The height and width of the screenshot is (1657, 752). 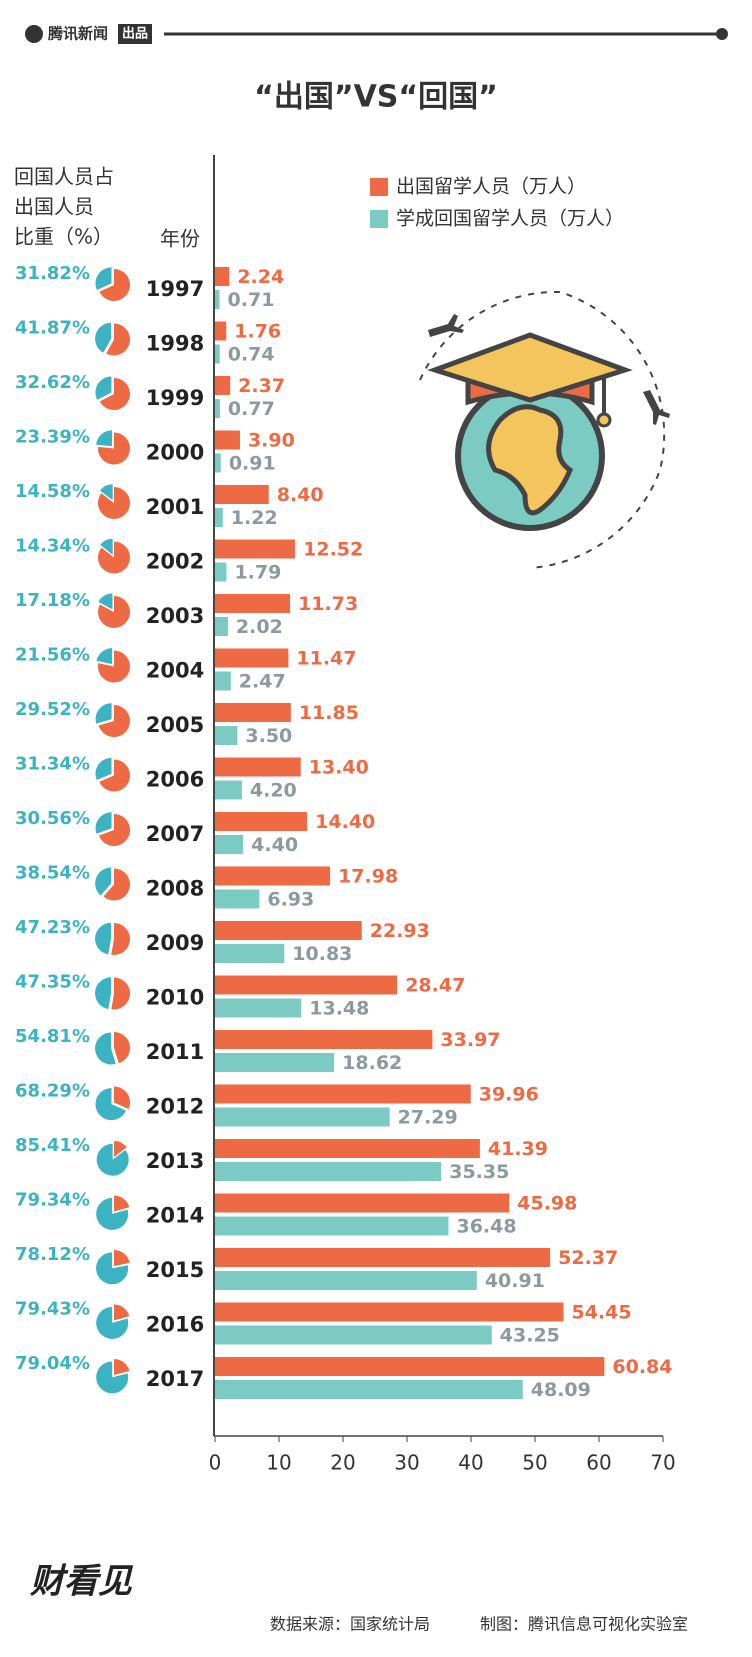 What do you see at coordinates (77, 34) in the screenshot?
I see `brand: 腾讯新闻` at bounding box center [77, 34].